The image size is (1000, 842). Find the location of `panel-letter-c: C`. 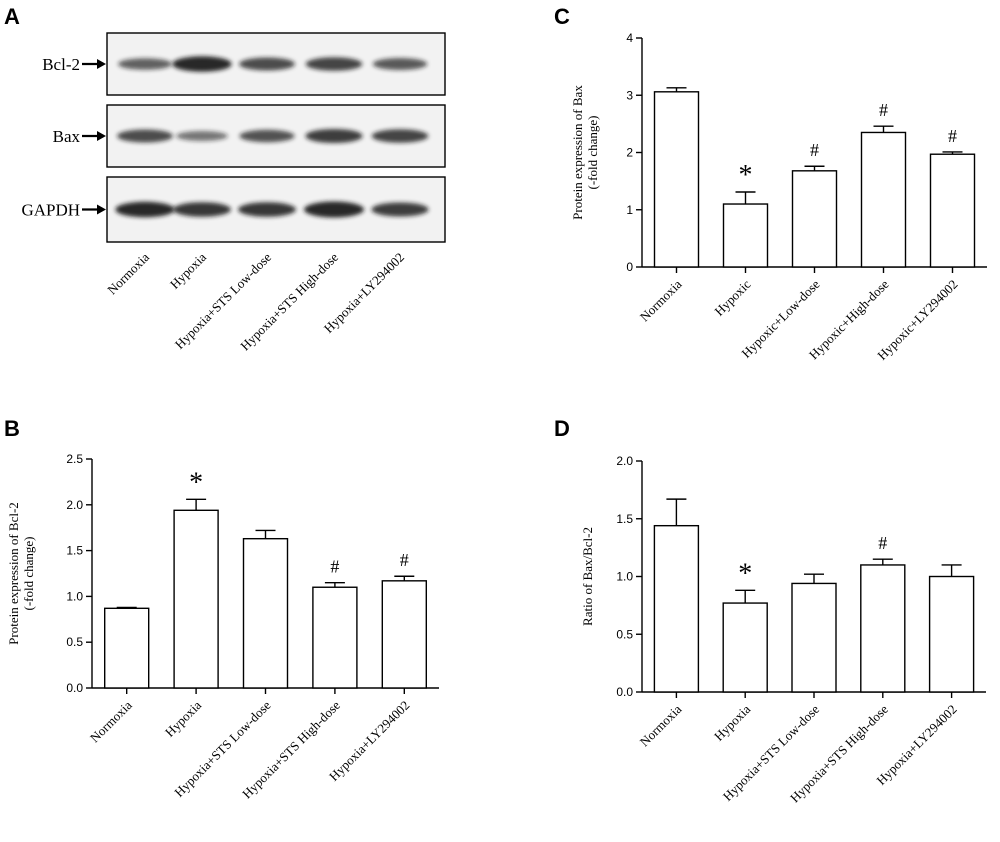

panel-letter-c: C is located at coordinates (562, 16).